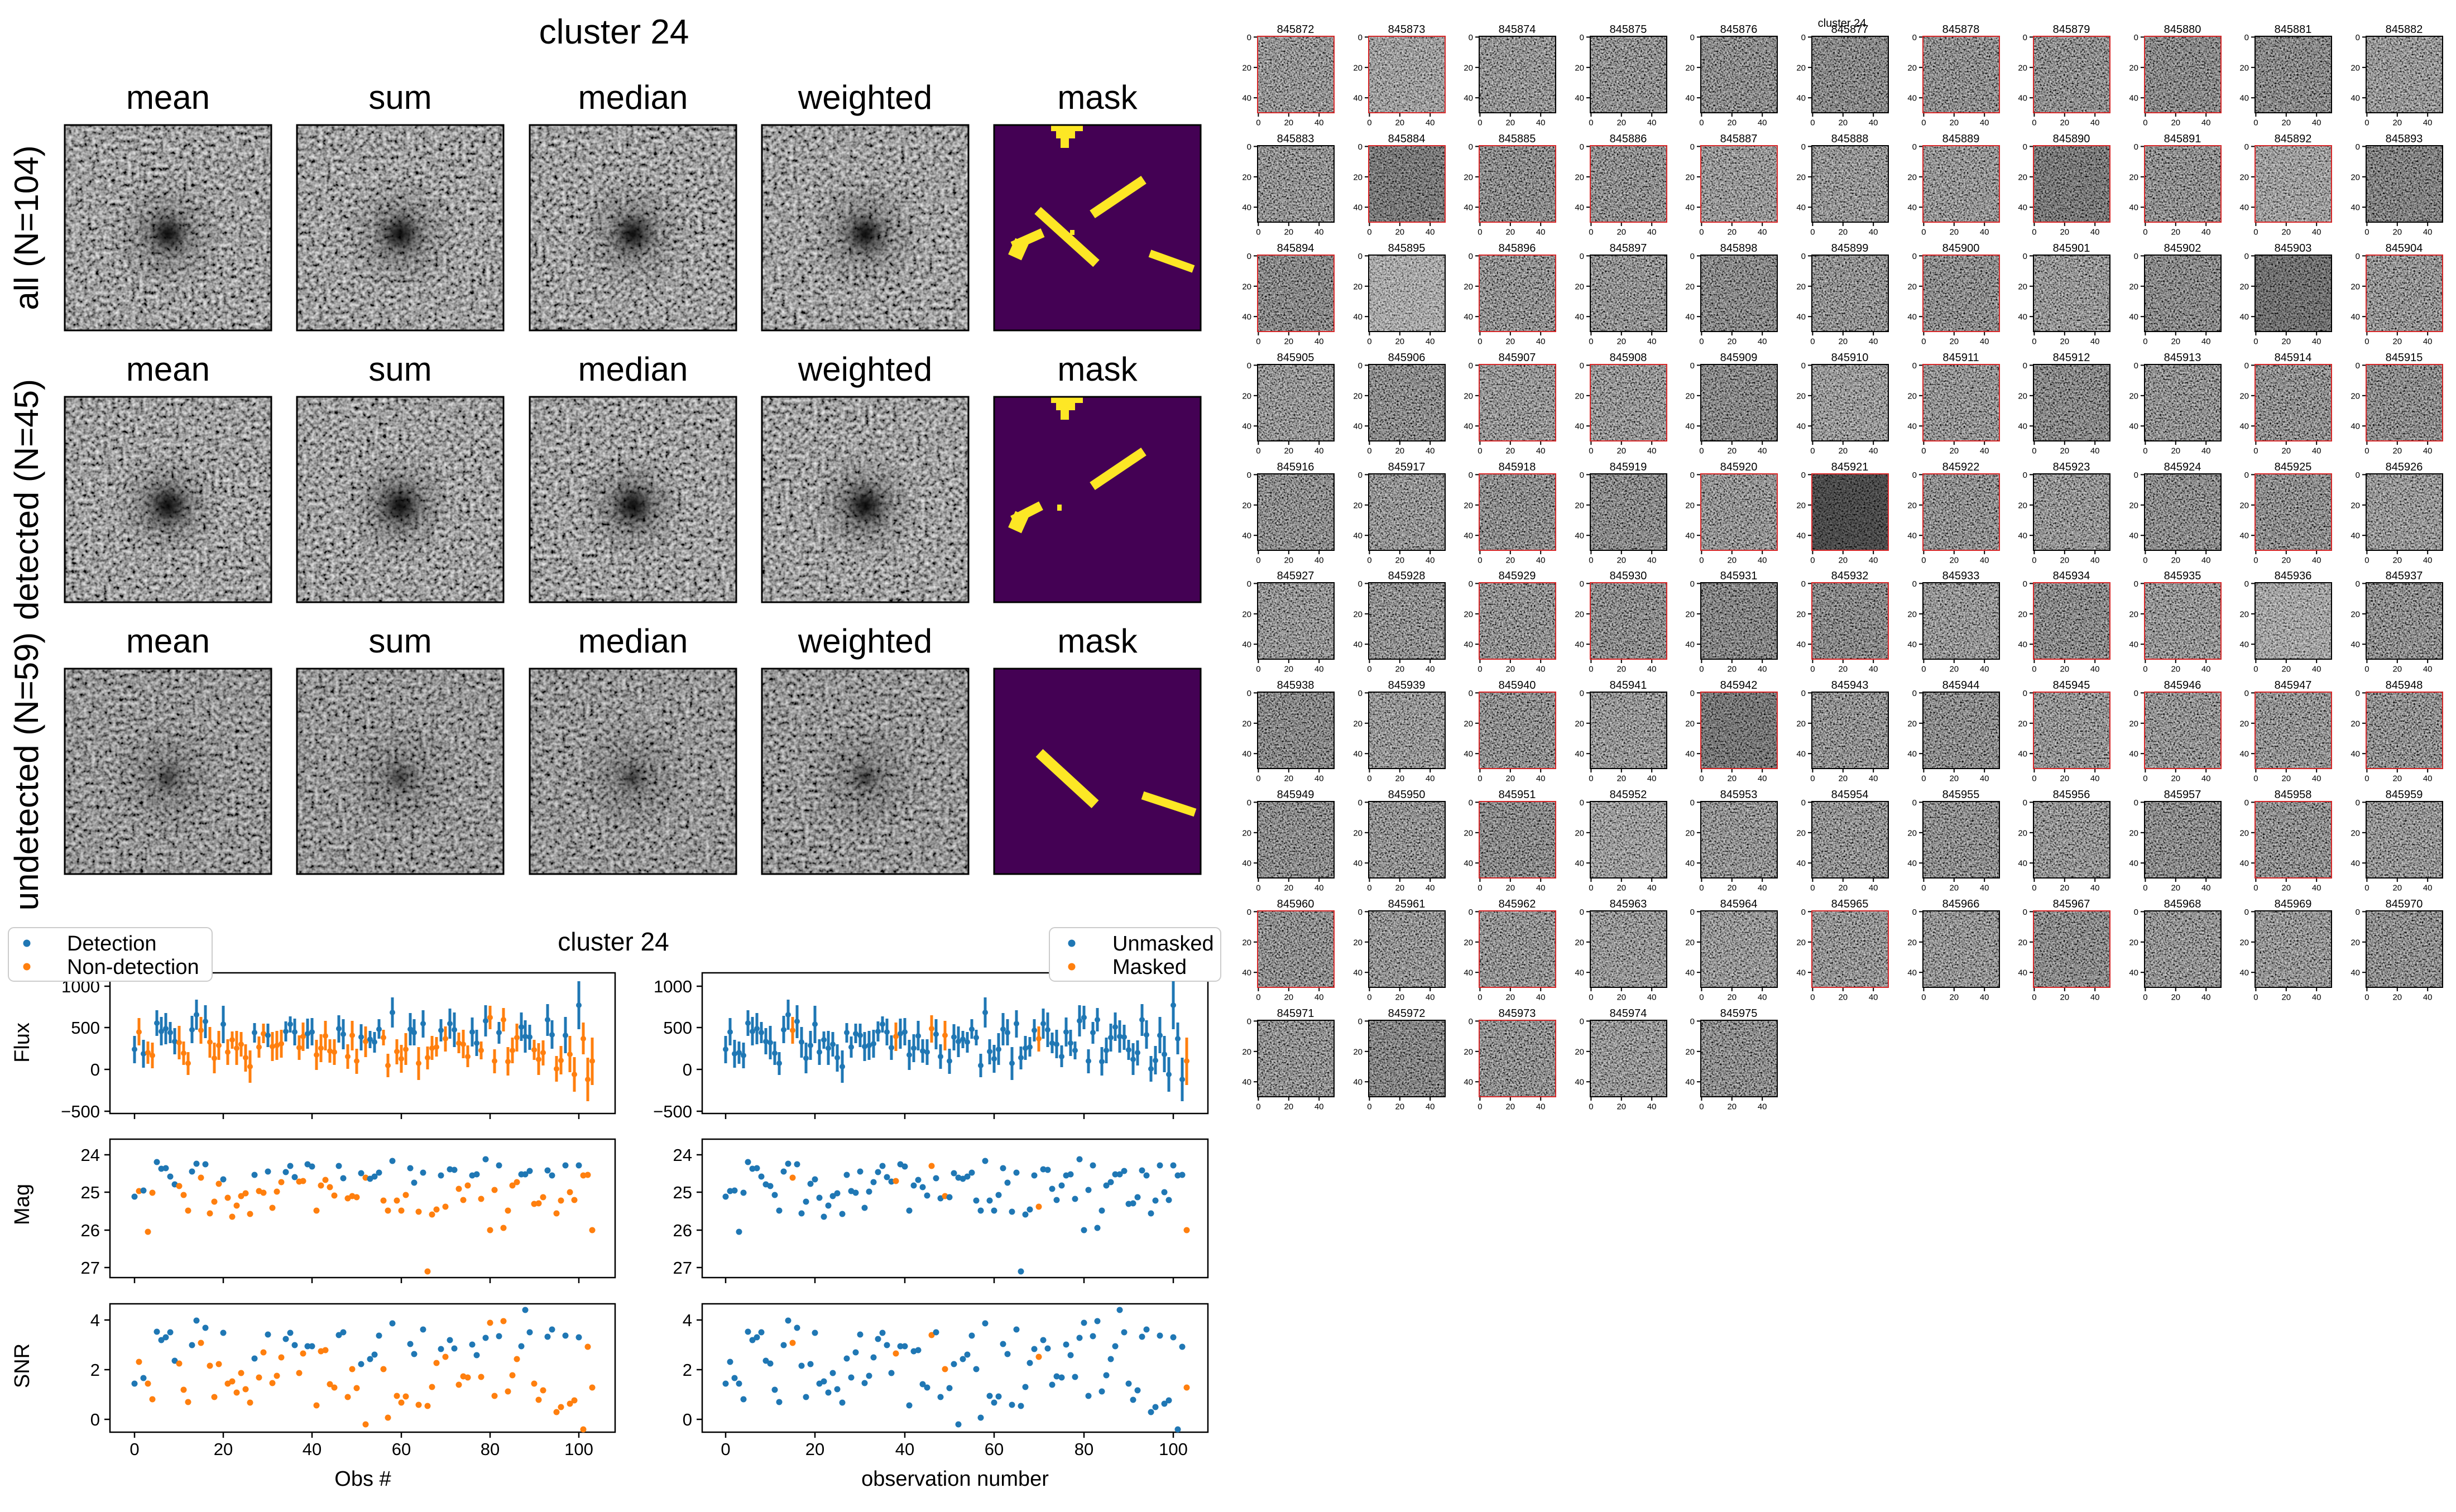  What do you see at coordinates (2404, 358) in the screenshot?
I see `svg-text: 845915` at bounding box center [2404, 358].